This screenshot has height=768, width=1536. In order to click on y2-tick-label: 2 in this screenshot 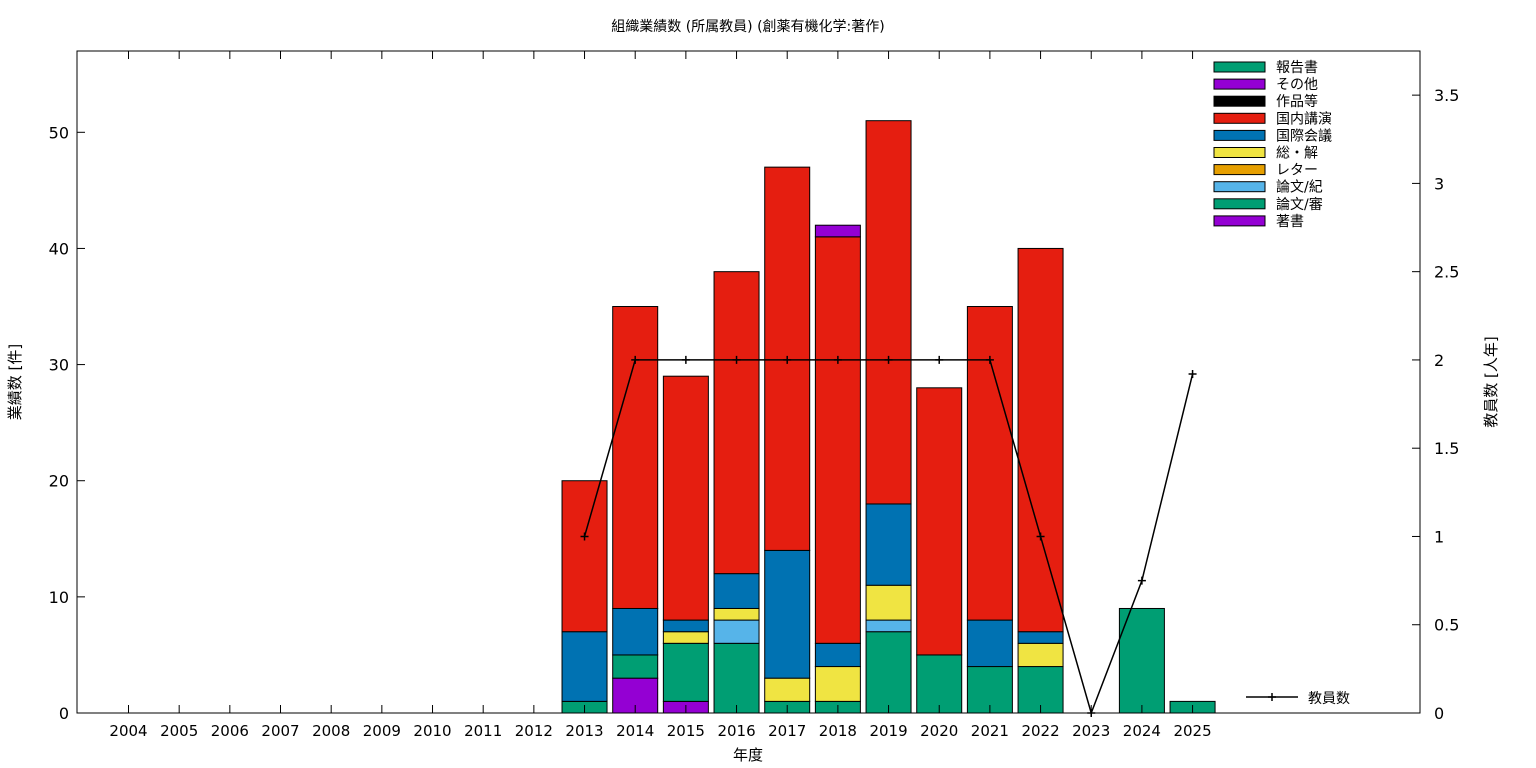, I will do `click(1439, 360)`.